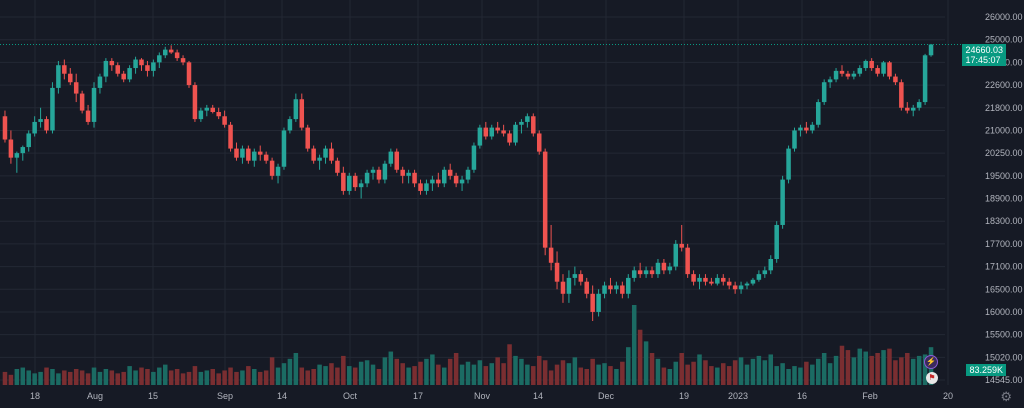 The image size is (1024, 408). I want to click on price-tick-label: 26000.00, so click(1004, 17).